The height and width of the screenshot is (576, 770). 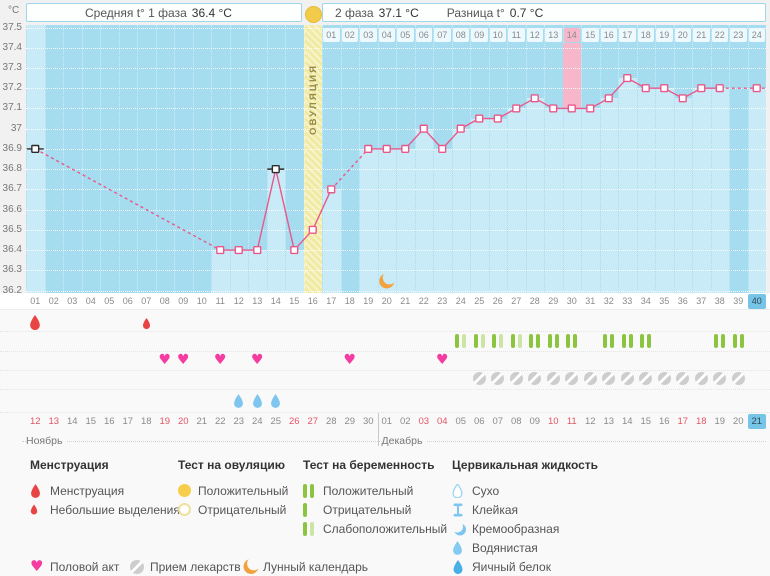 I want to click on legend-section-title: Менструация, so click(x=69, y=465).